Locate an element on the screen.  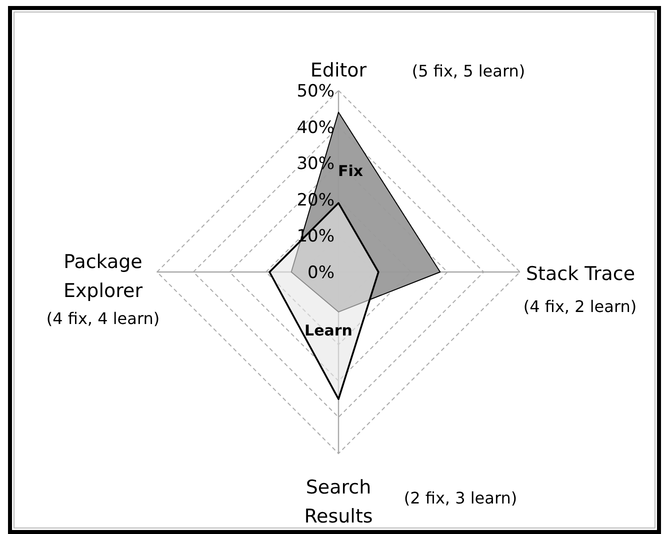
text: (4 fix, 2 learn) is located at coordinates (580, 306).